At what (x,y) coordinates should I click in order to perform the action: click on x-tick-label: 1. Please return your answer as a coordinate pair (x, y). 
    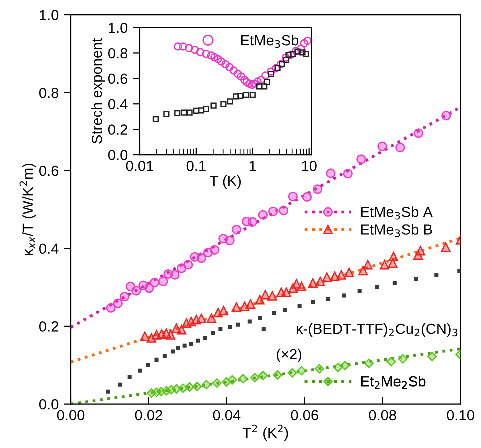
    Looking at the image, I should click on (253, 166).